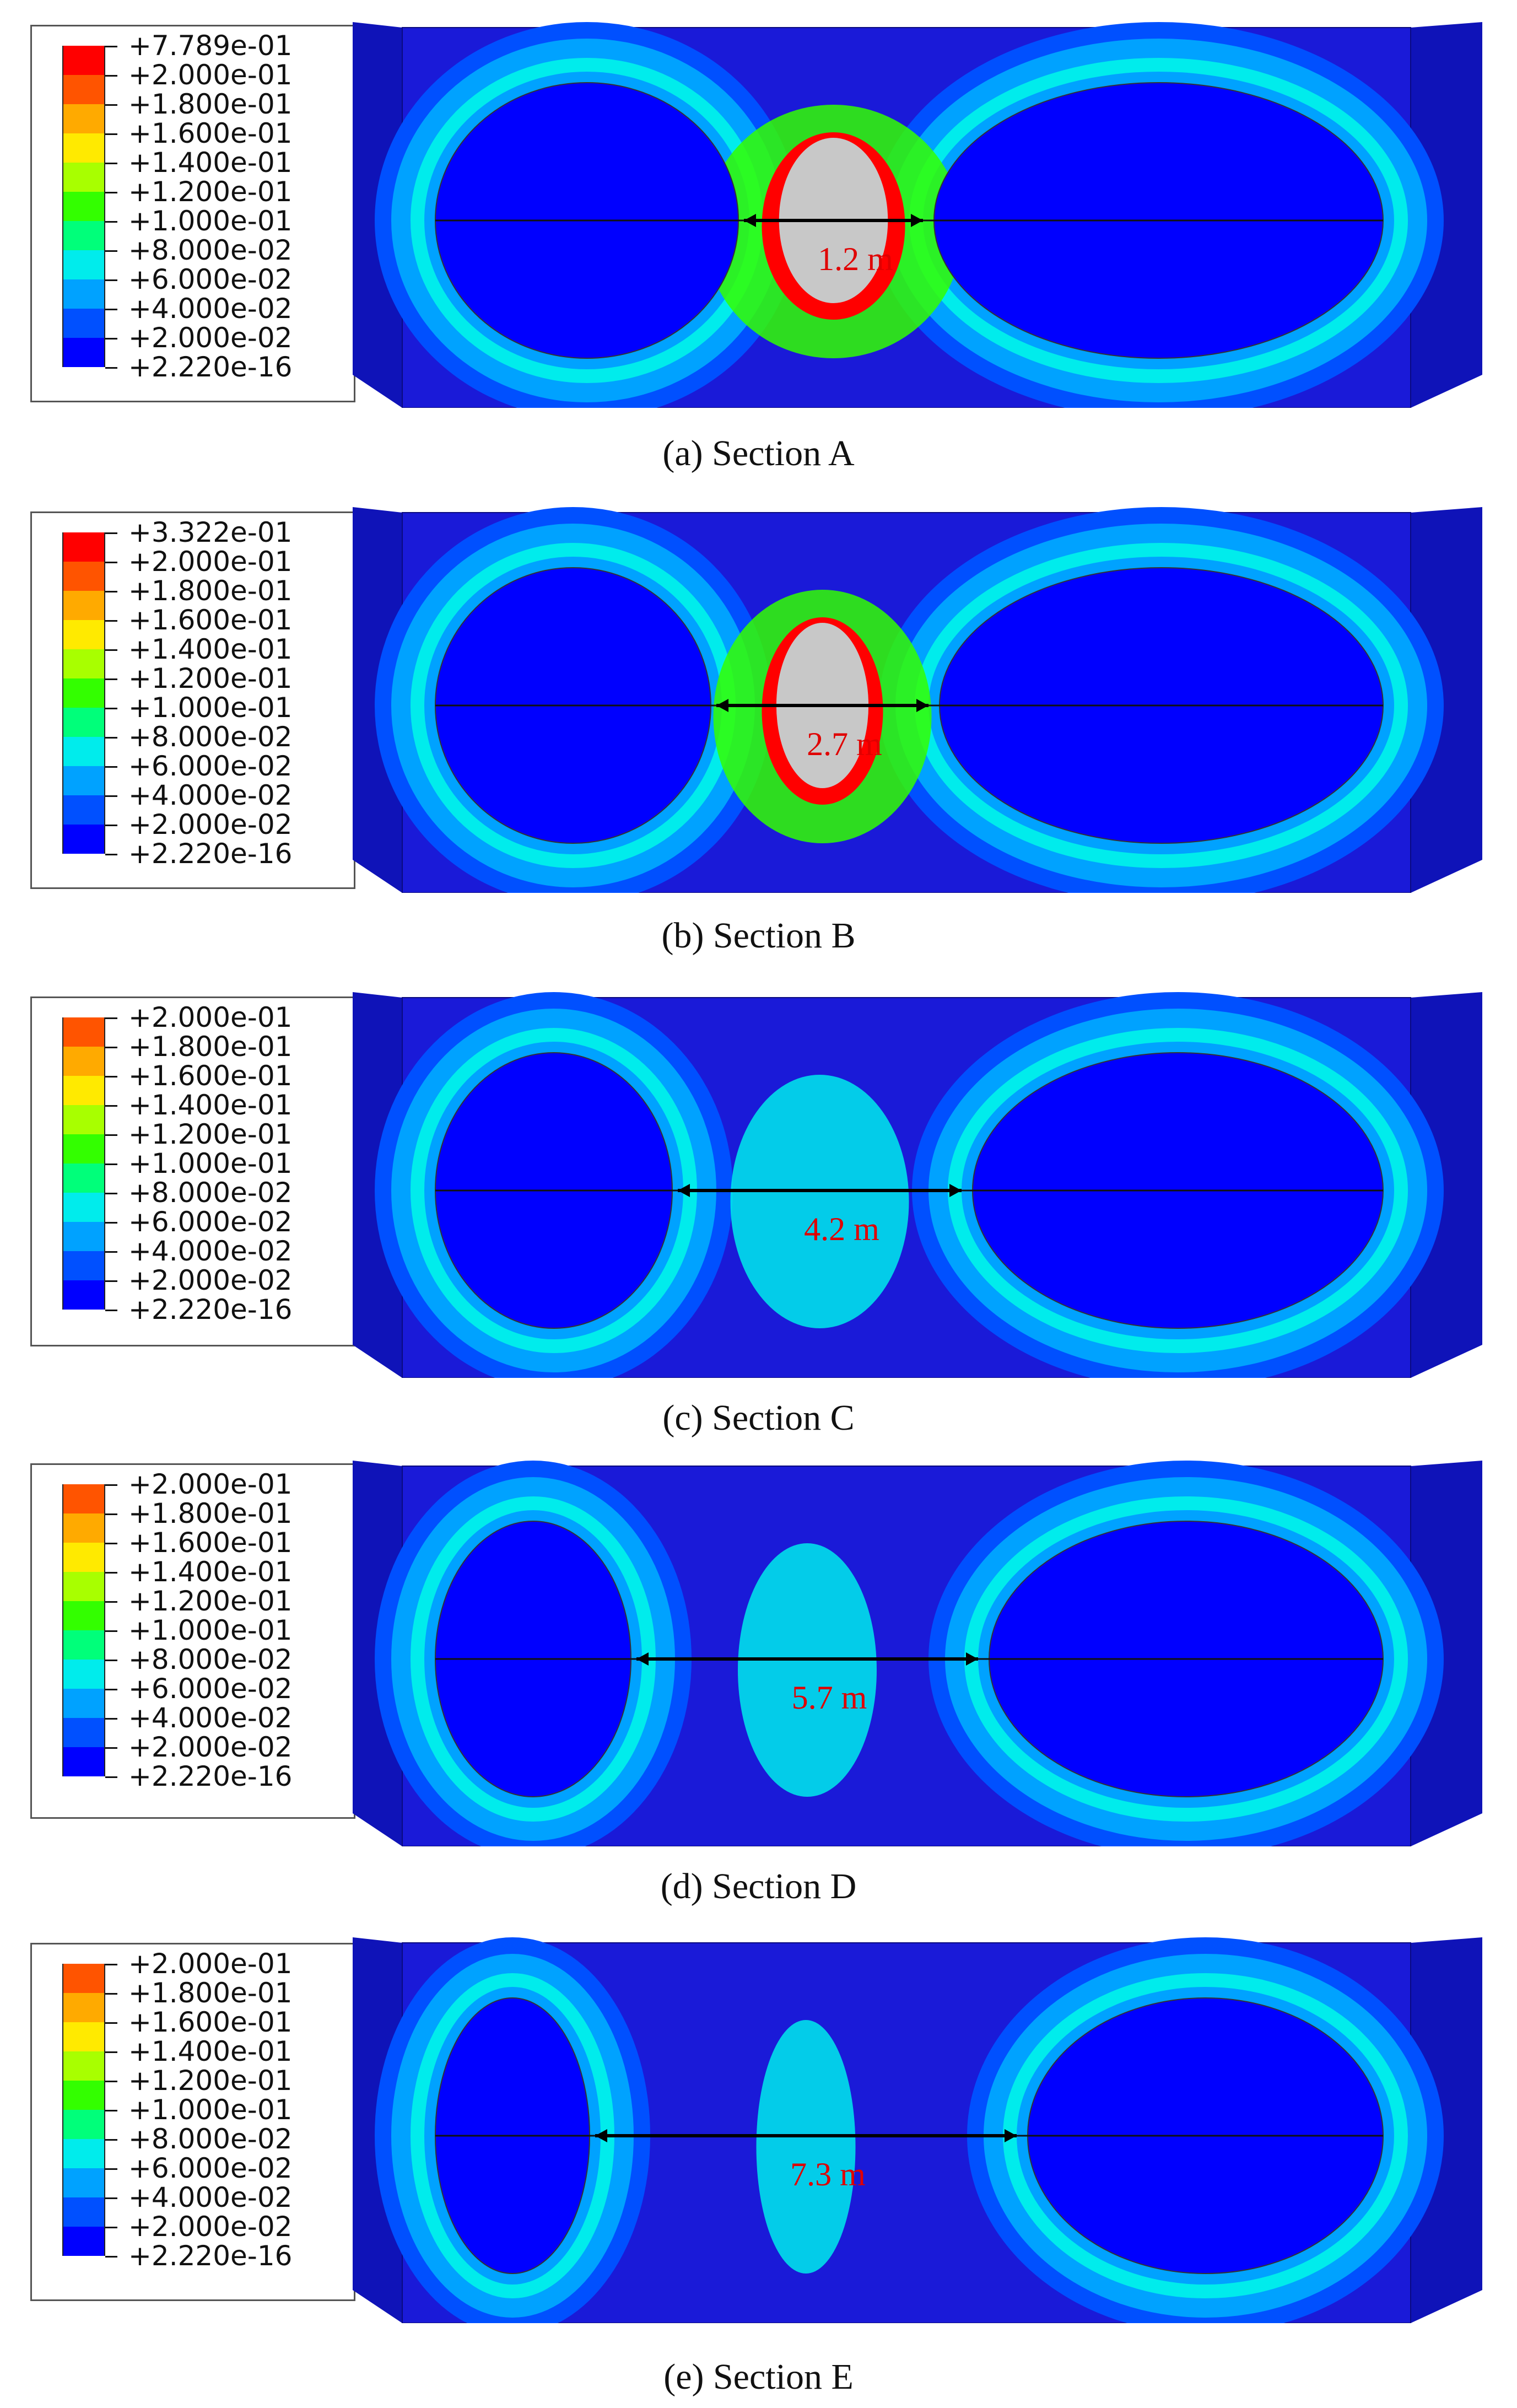 The image size is (1517, 2408). Describe the element at coordinates (193, 1543) in the screenshot. I see `legend-row: +1.600e-01` at that location.